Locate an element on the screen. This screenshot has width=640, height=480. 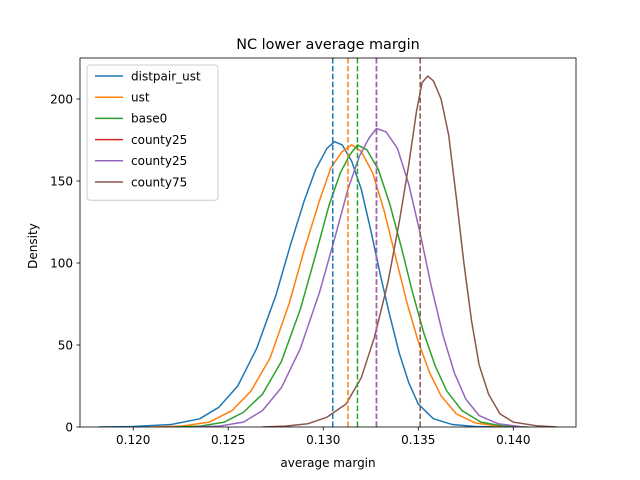
legend-label: ust is located at coordinates (140, 98).